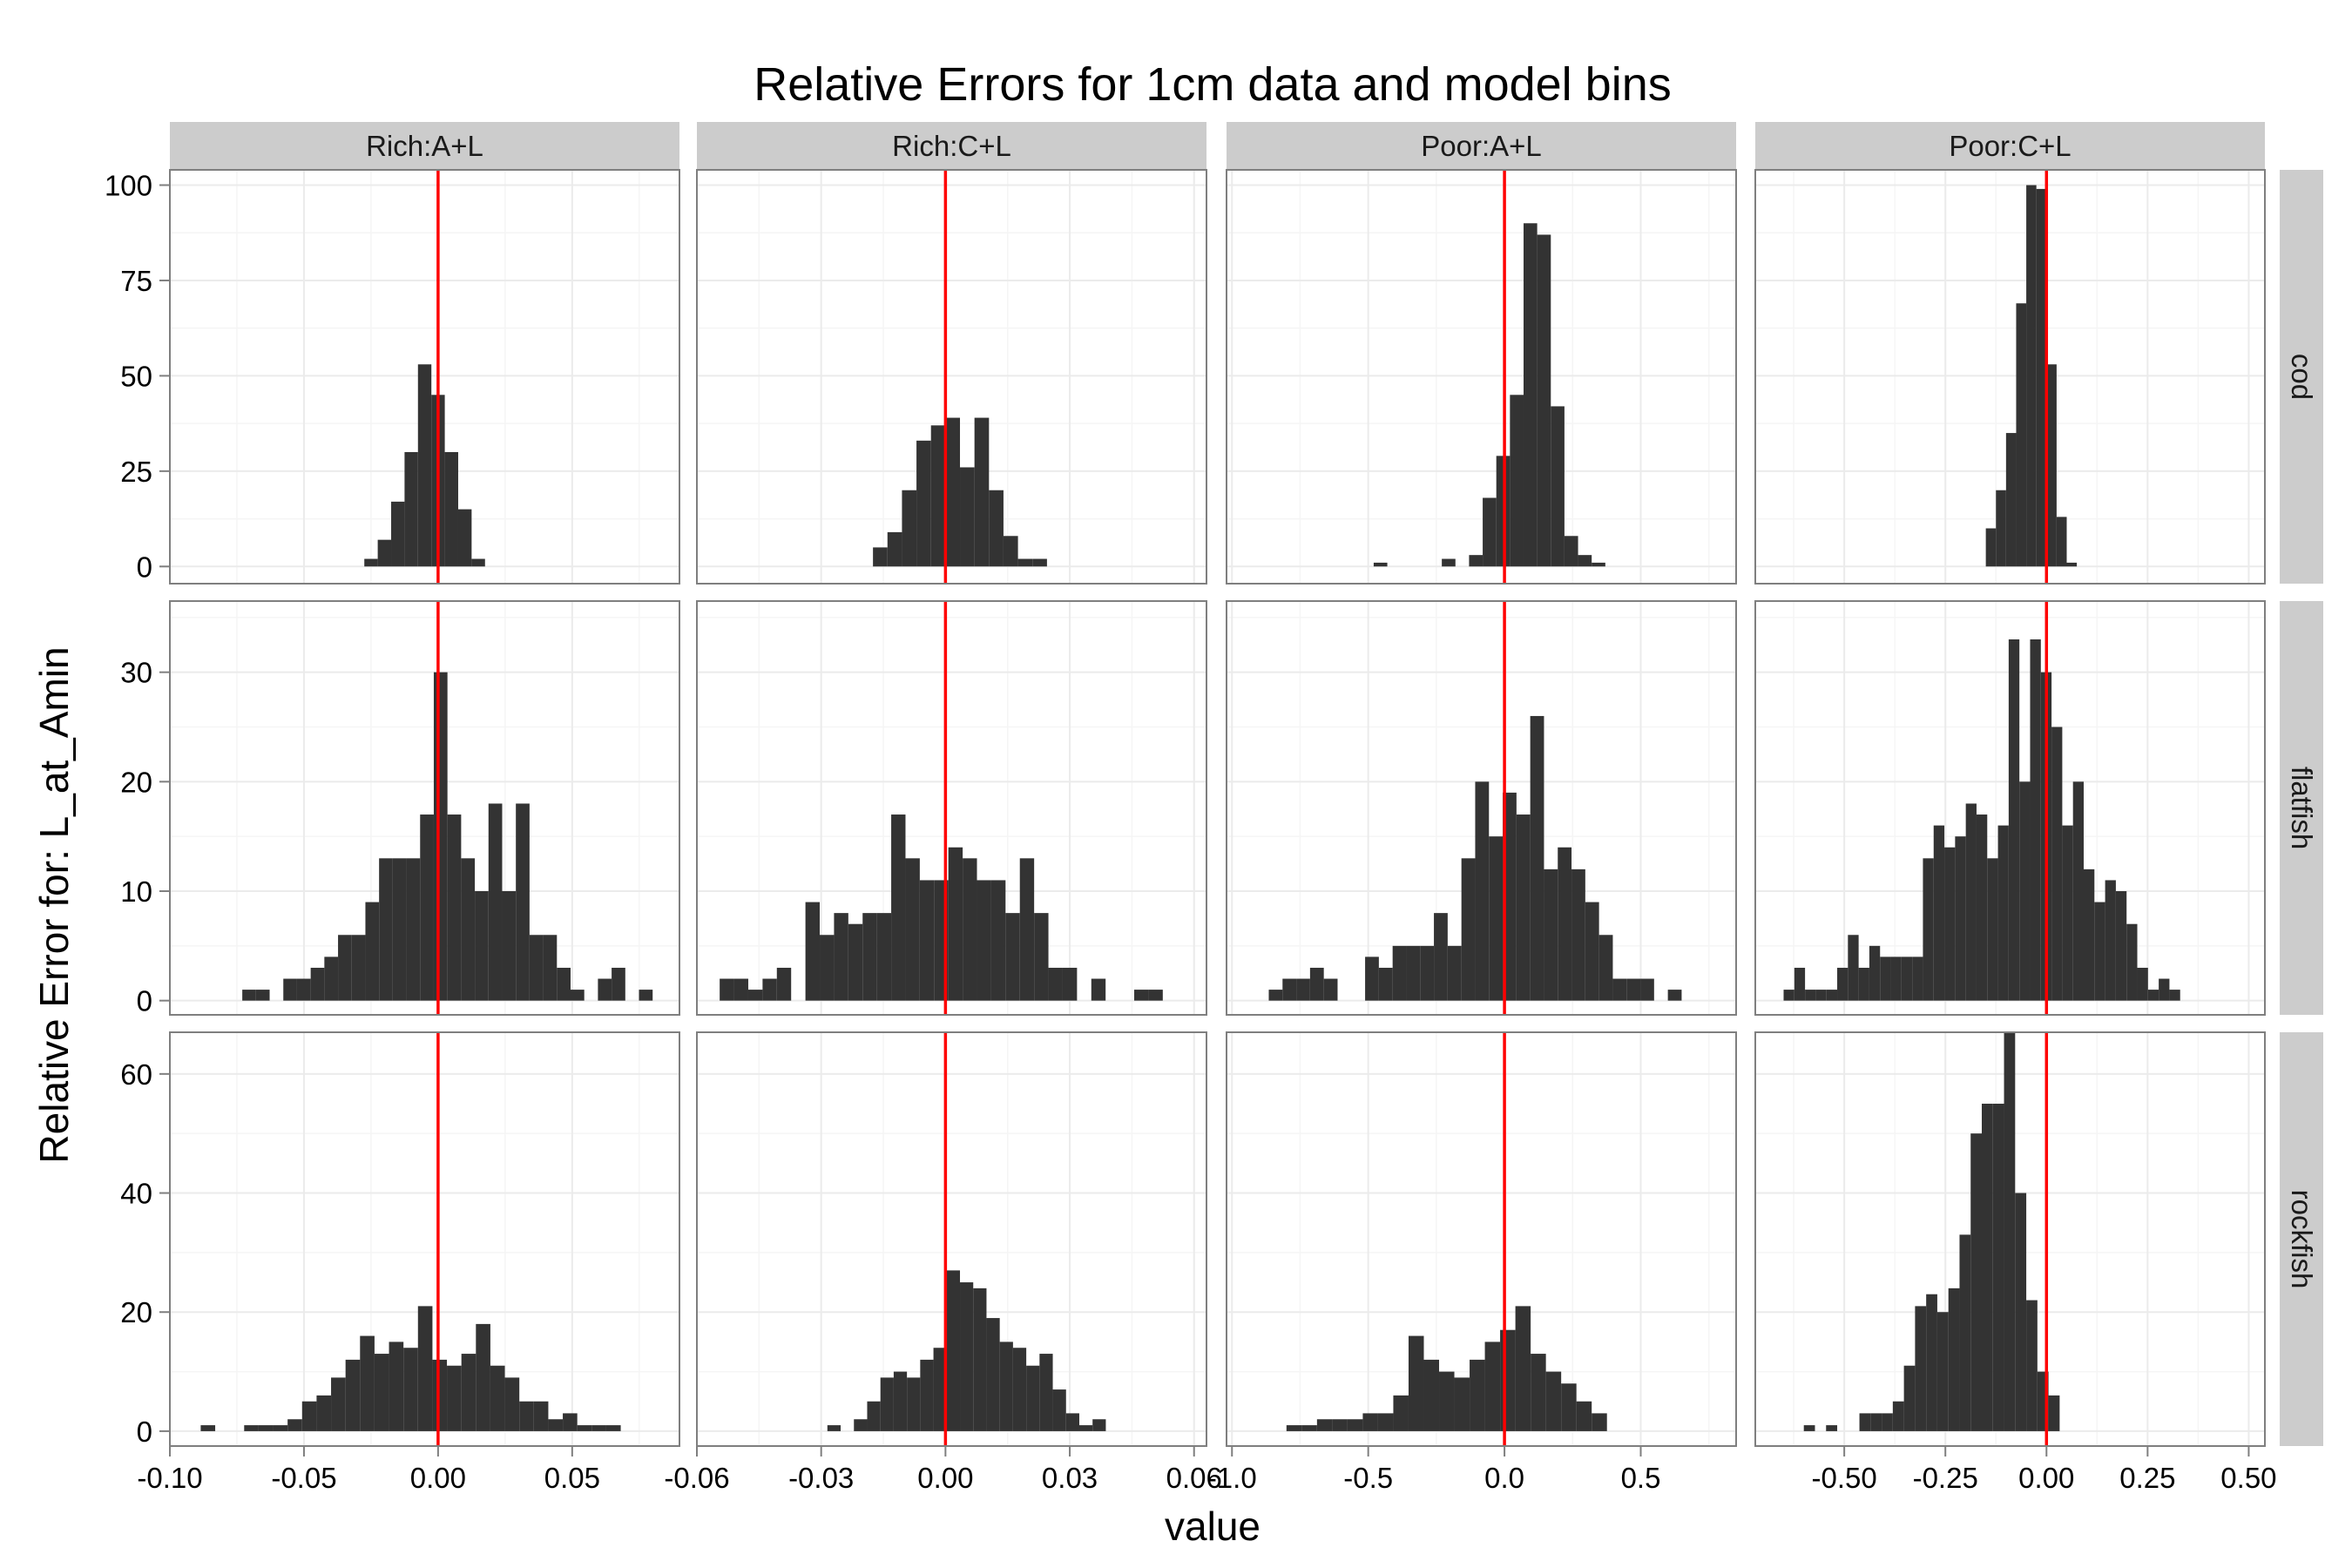 The width and height of the screenshot is (2352, 1568). I want to click on x-tick-label: 0.25, so click(2147, 1478).